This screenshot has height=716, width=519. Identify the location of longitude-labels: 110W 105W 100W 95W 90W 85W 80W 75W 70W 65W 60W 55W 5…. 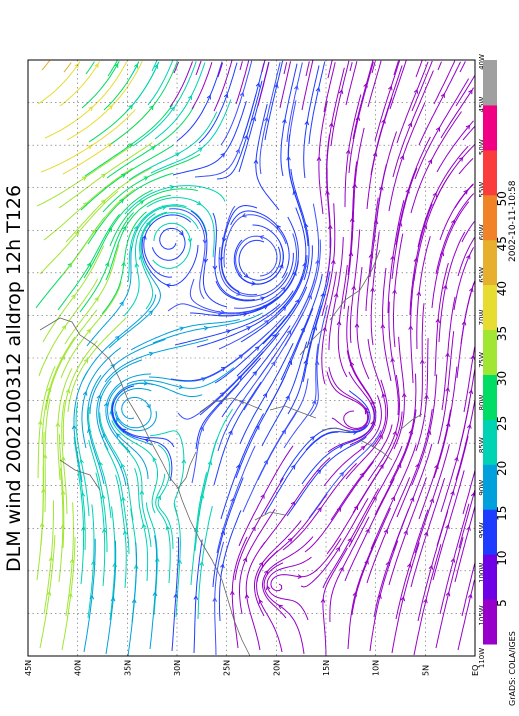
(482, 361).